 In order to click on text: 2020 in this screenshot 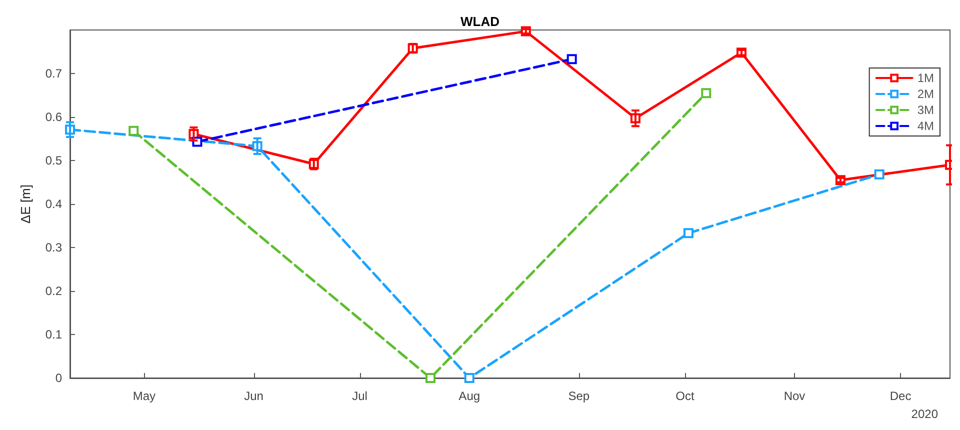, I will do `click(924, 414)`.